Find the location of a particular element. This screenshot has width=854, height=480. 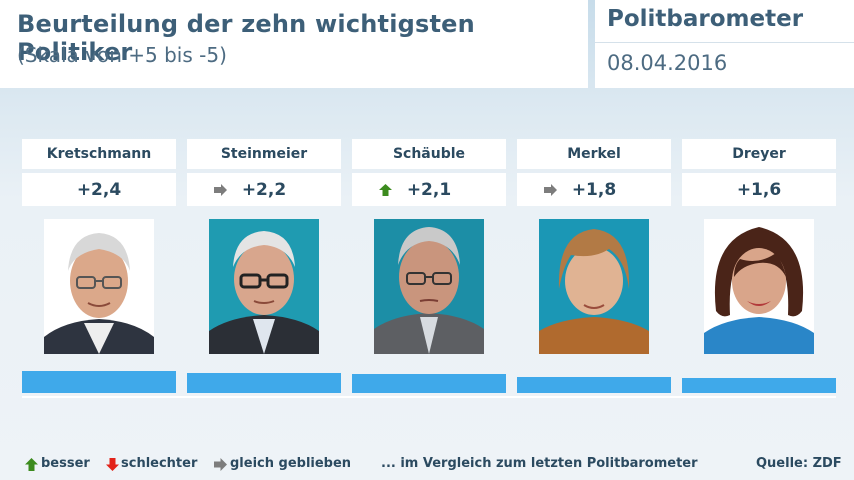

baseline is located at coordinates (429, 397).